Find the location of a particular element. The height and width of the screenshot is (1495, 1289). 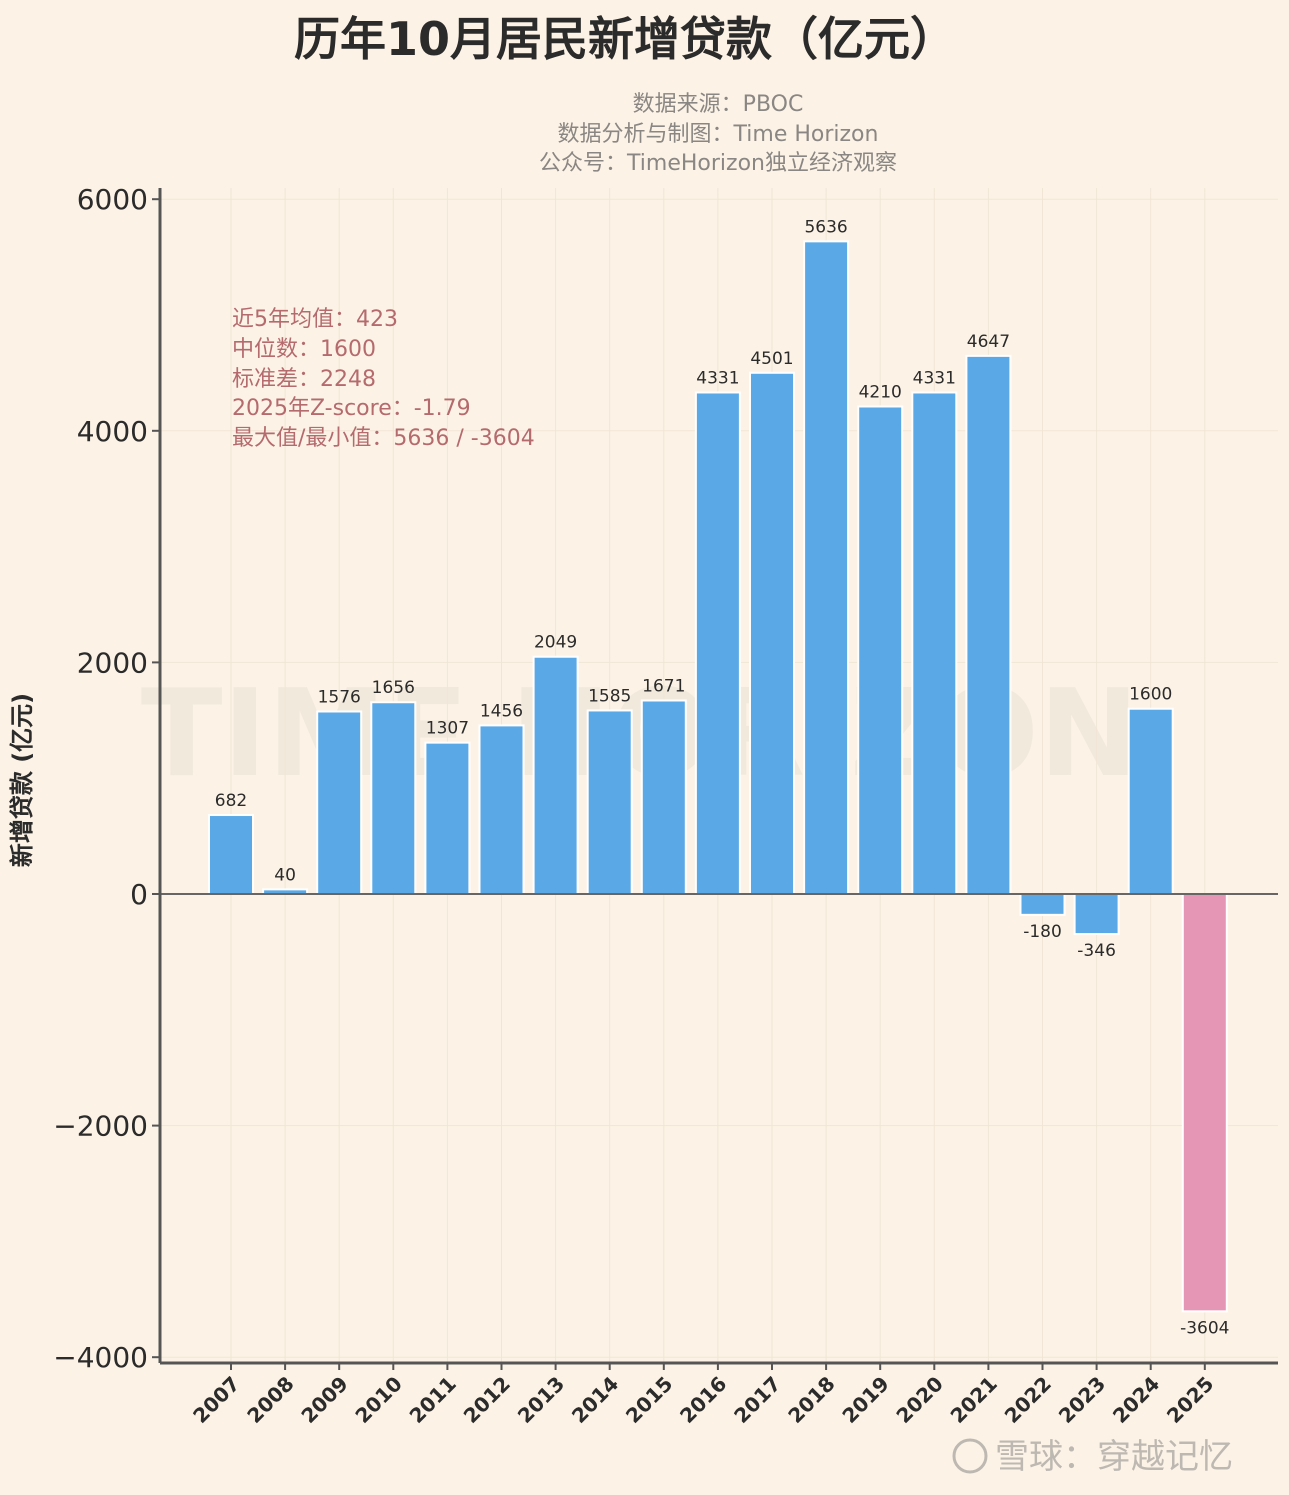

data-label-2016: 4331 is located at coordinates (717, 378).